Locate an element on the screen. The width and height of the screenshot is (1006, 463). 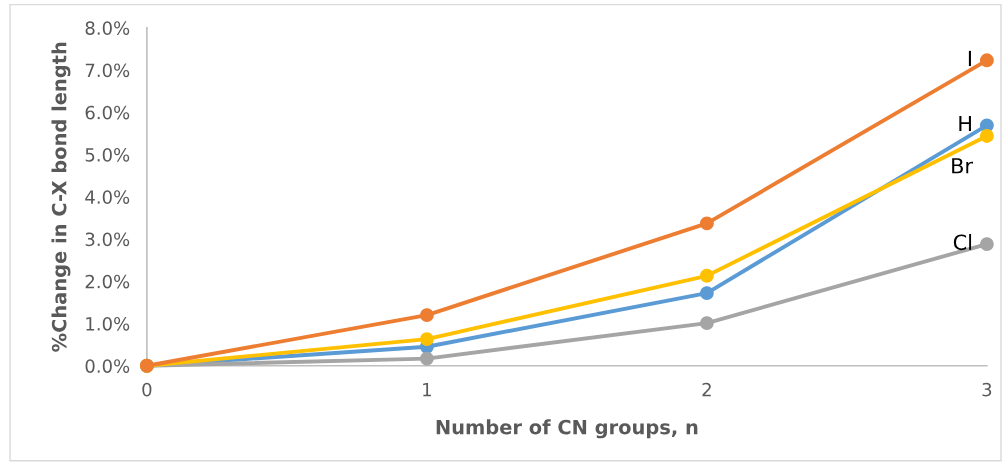
y-tick-label: 5.0% is located at coordinates (107, 154).